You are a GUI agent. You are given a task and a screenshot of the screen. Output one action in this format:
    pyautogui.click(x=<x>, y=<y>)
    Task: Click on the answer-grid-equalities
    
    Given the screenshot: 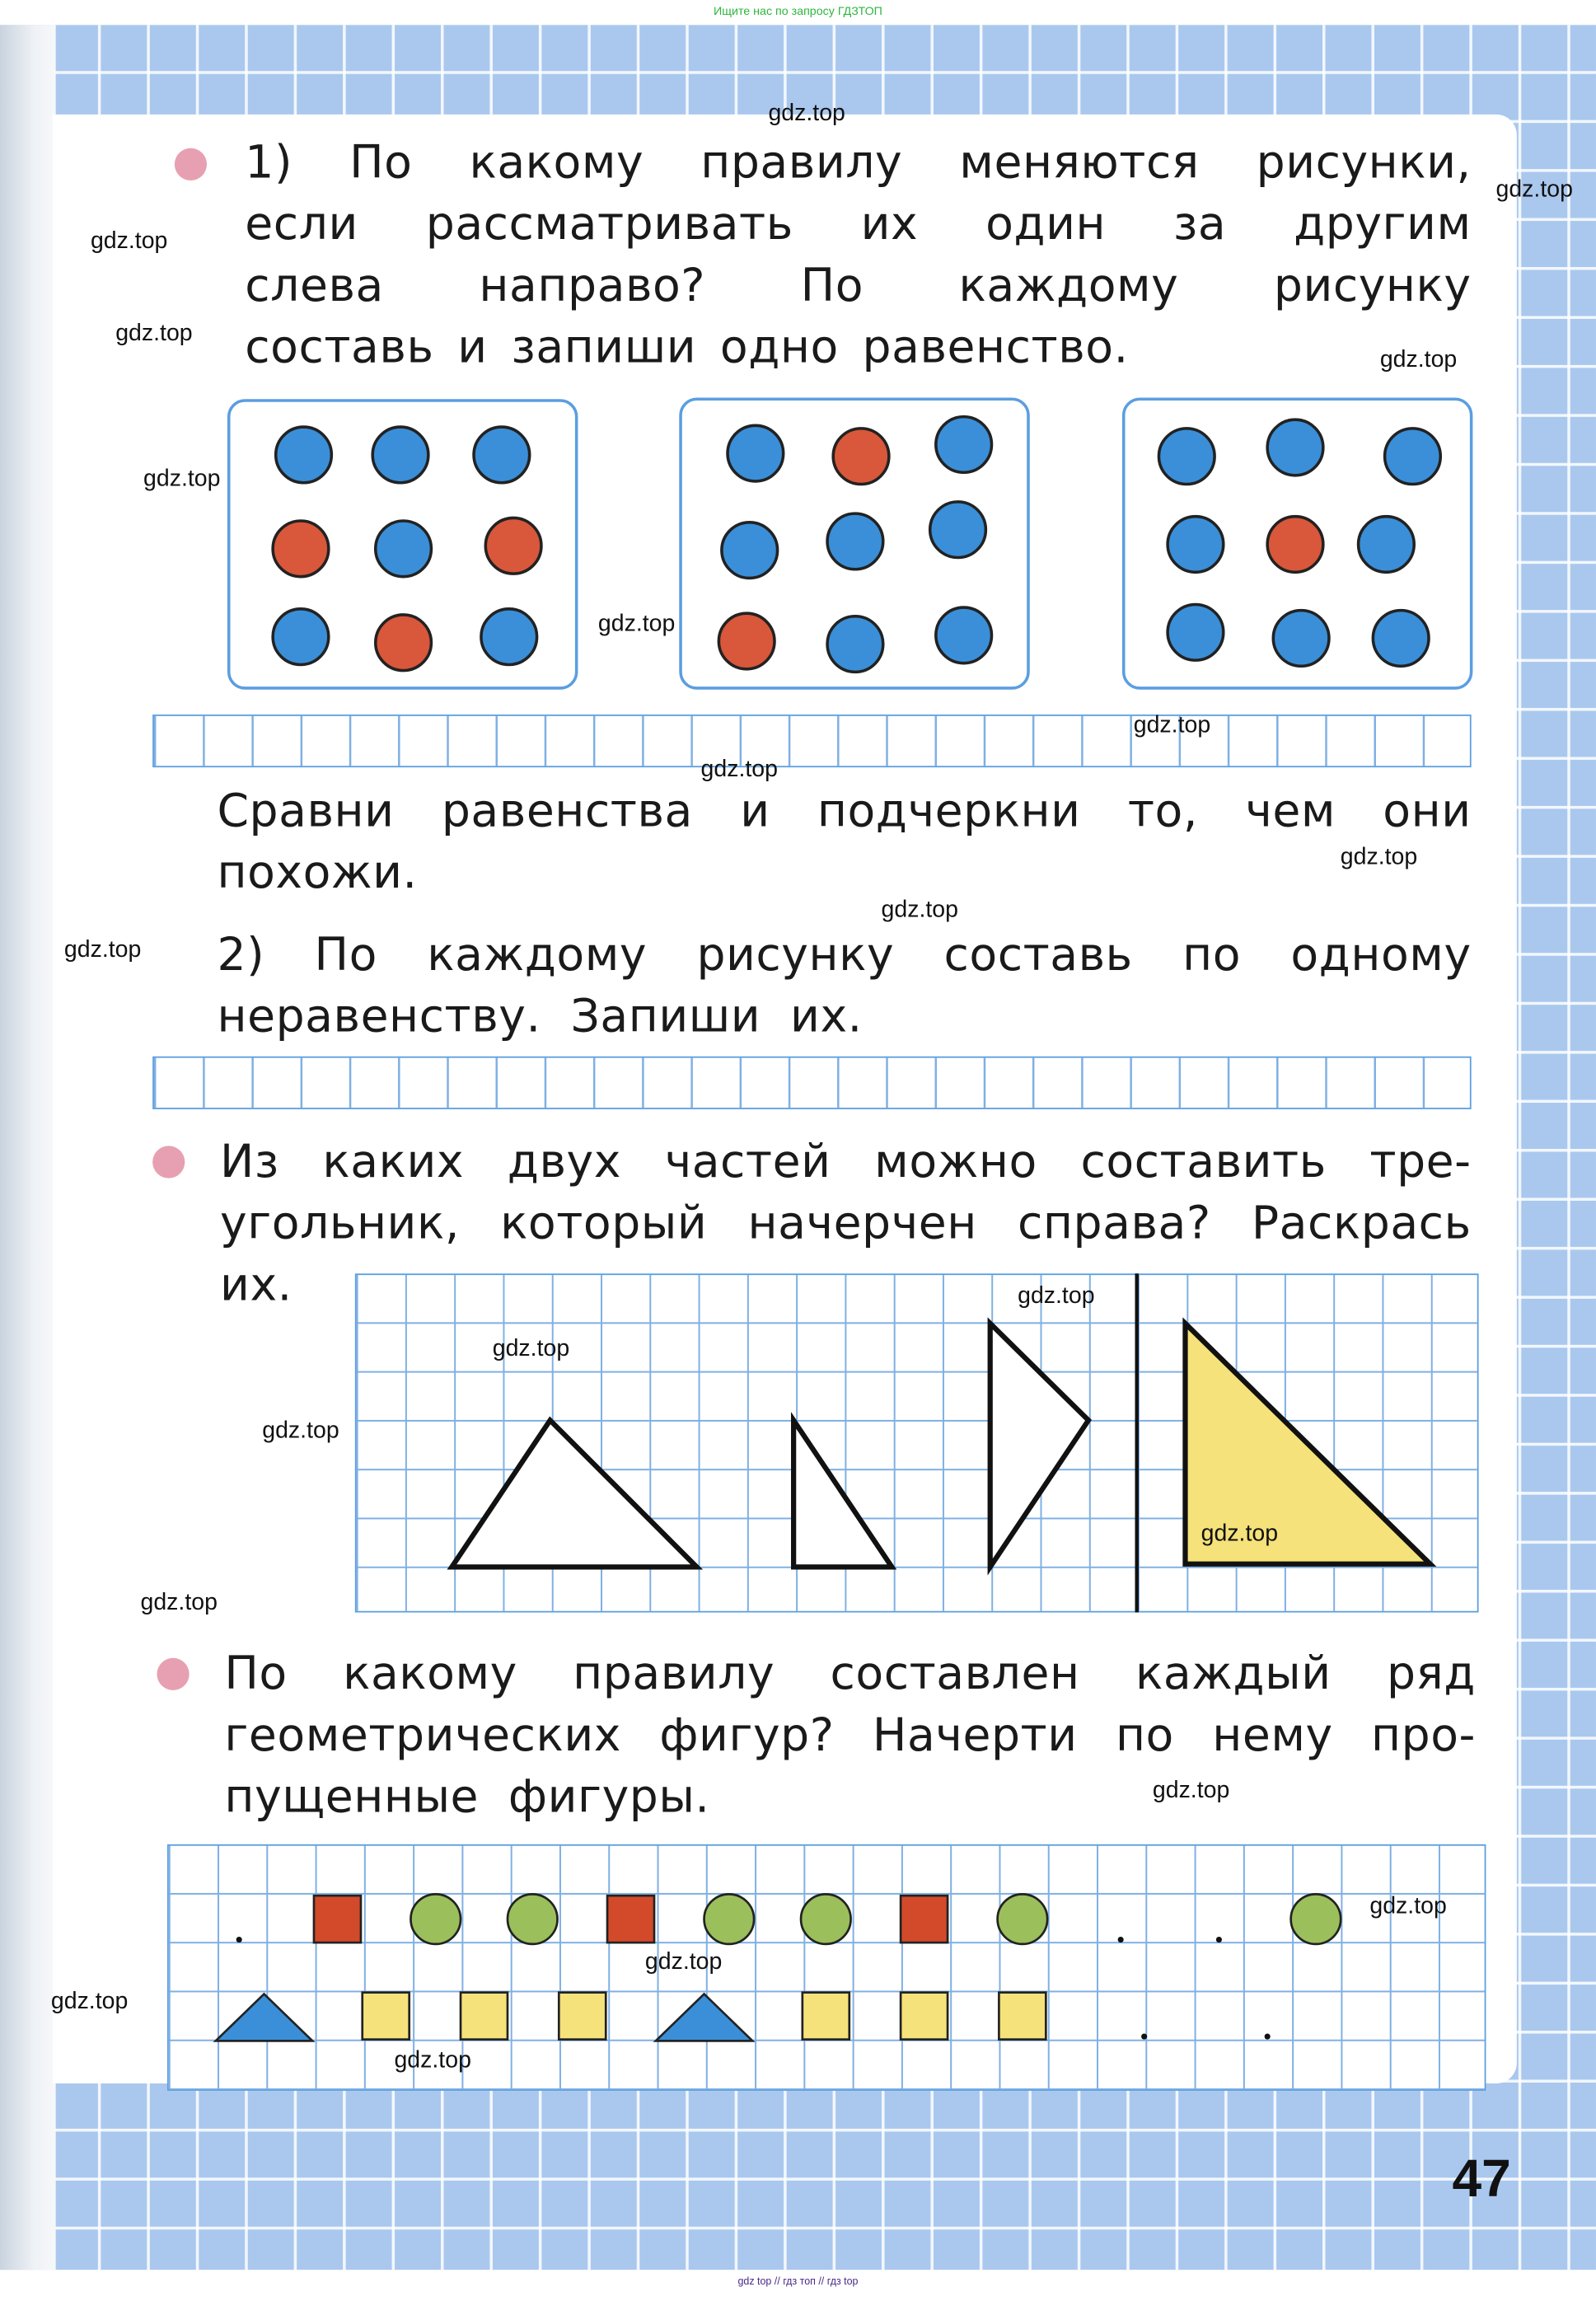 What is the action you would take?
    pyautogui.click(x=812, y=741)
    